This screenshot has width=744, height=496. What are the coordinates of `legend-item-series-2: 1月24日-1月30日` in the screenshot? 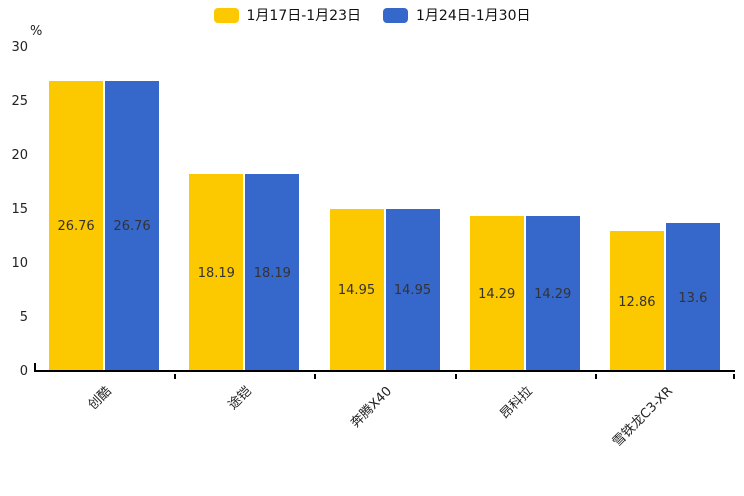 It's located at (457, 15).